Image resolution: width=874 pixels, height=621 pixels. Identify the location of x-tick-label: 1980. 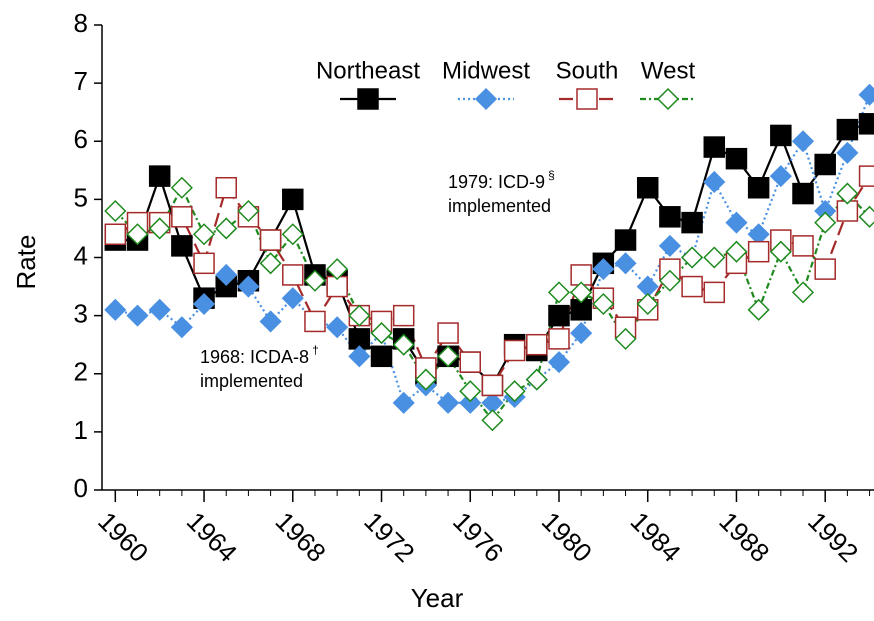
(567, 537).